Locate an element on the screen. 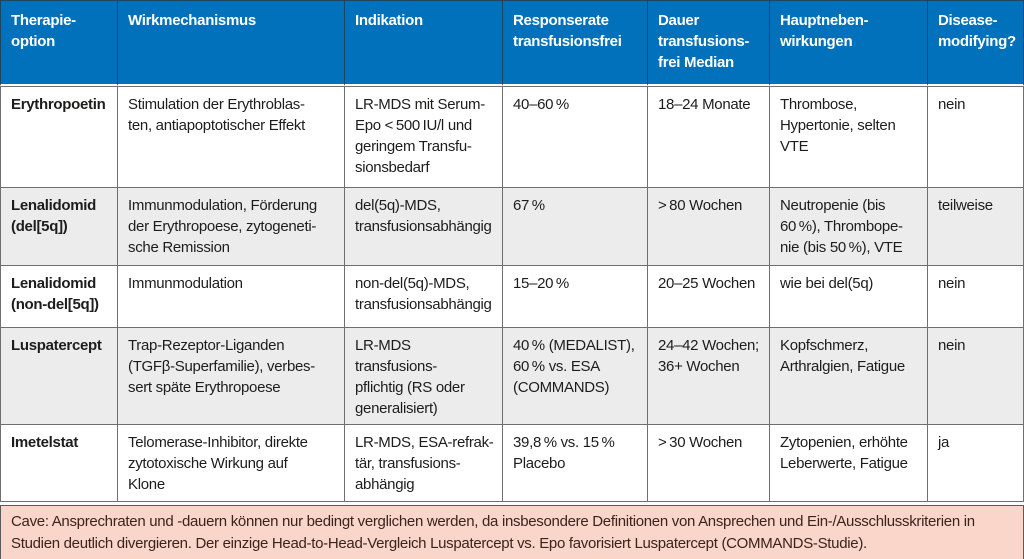 This screenshot has width=1024, height=559. cell-duration: > 30 Wochen is located at coordinates (709, 463).